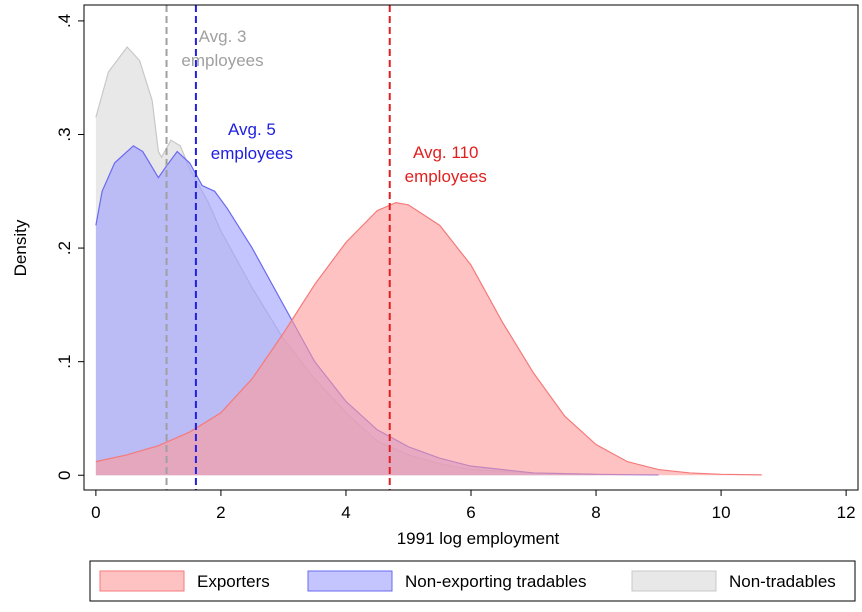 This screenshot has width=862, height=612. What do you see at coordinates (64, 248) in the screenshot?
I see `y-tick-label: .2` at bounding box center [64, 248].